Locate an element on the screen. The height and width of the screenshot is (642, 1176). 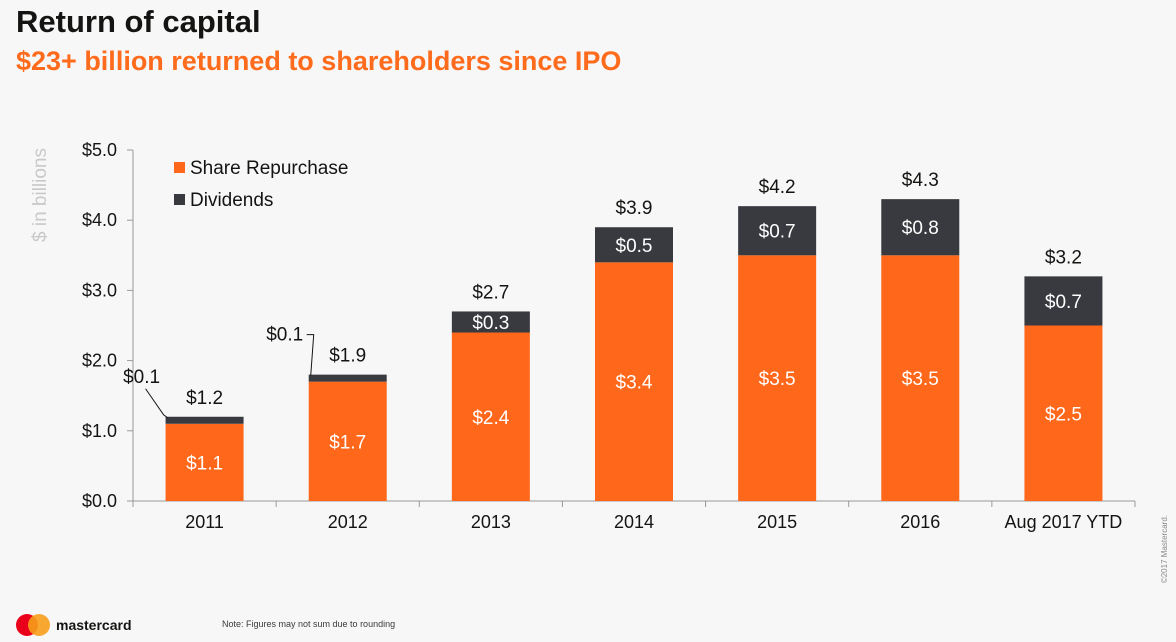
x-tick-label: 2014 is located at coordinates (634, 522).